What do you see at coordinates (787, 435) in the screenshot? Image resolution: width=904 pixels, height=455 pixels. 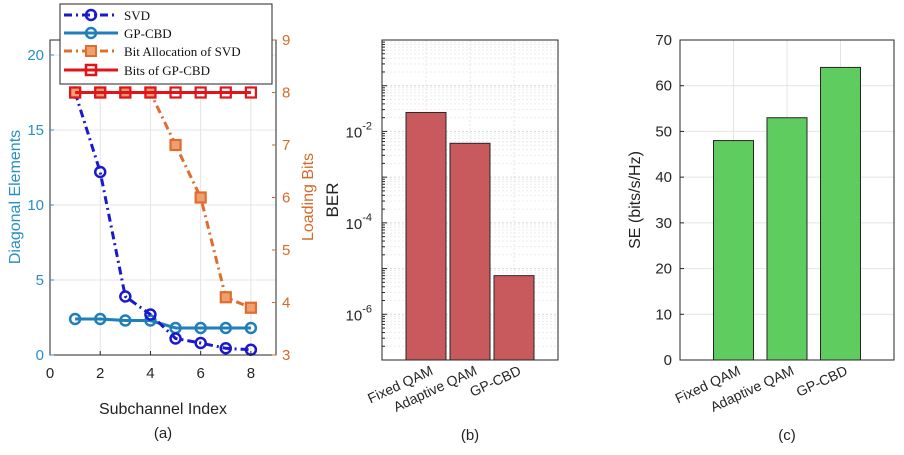 I see `caption-c: (c)` at bounding box center [787, 435].